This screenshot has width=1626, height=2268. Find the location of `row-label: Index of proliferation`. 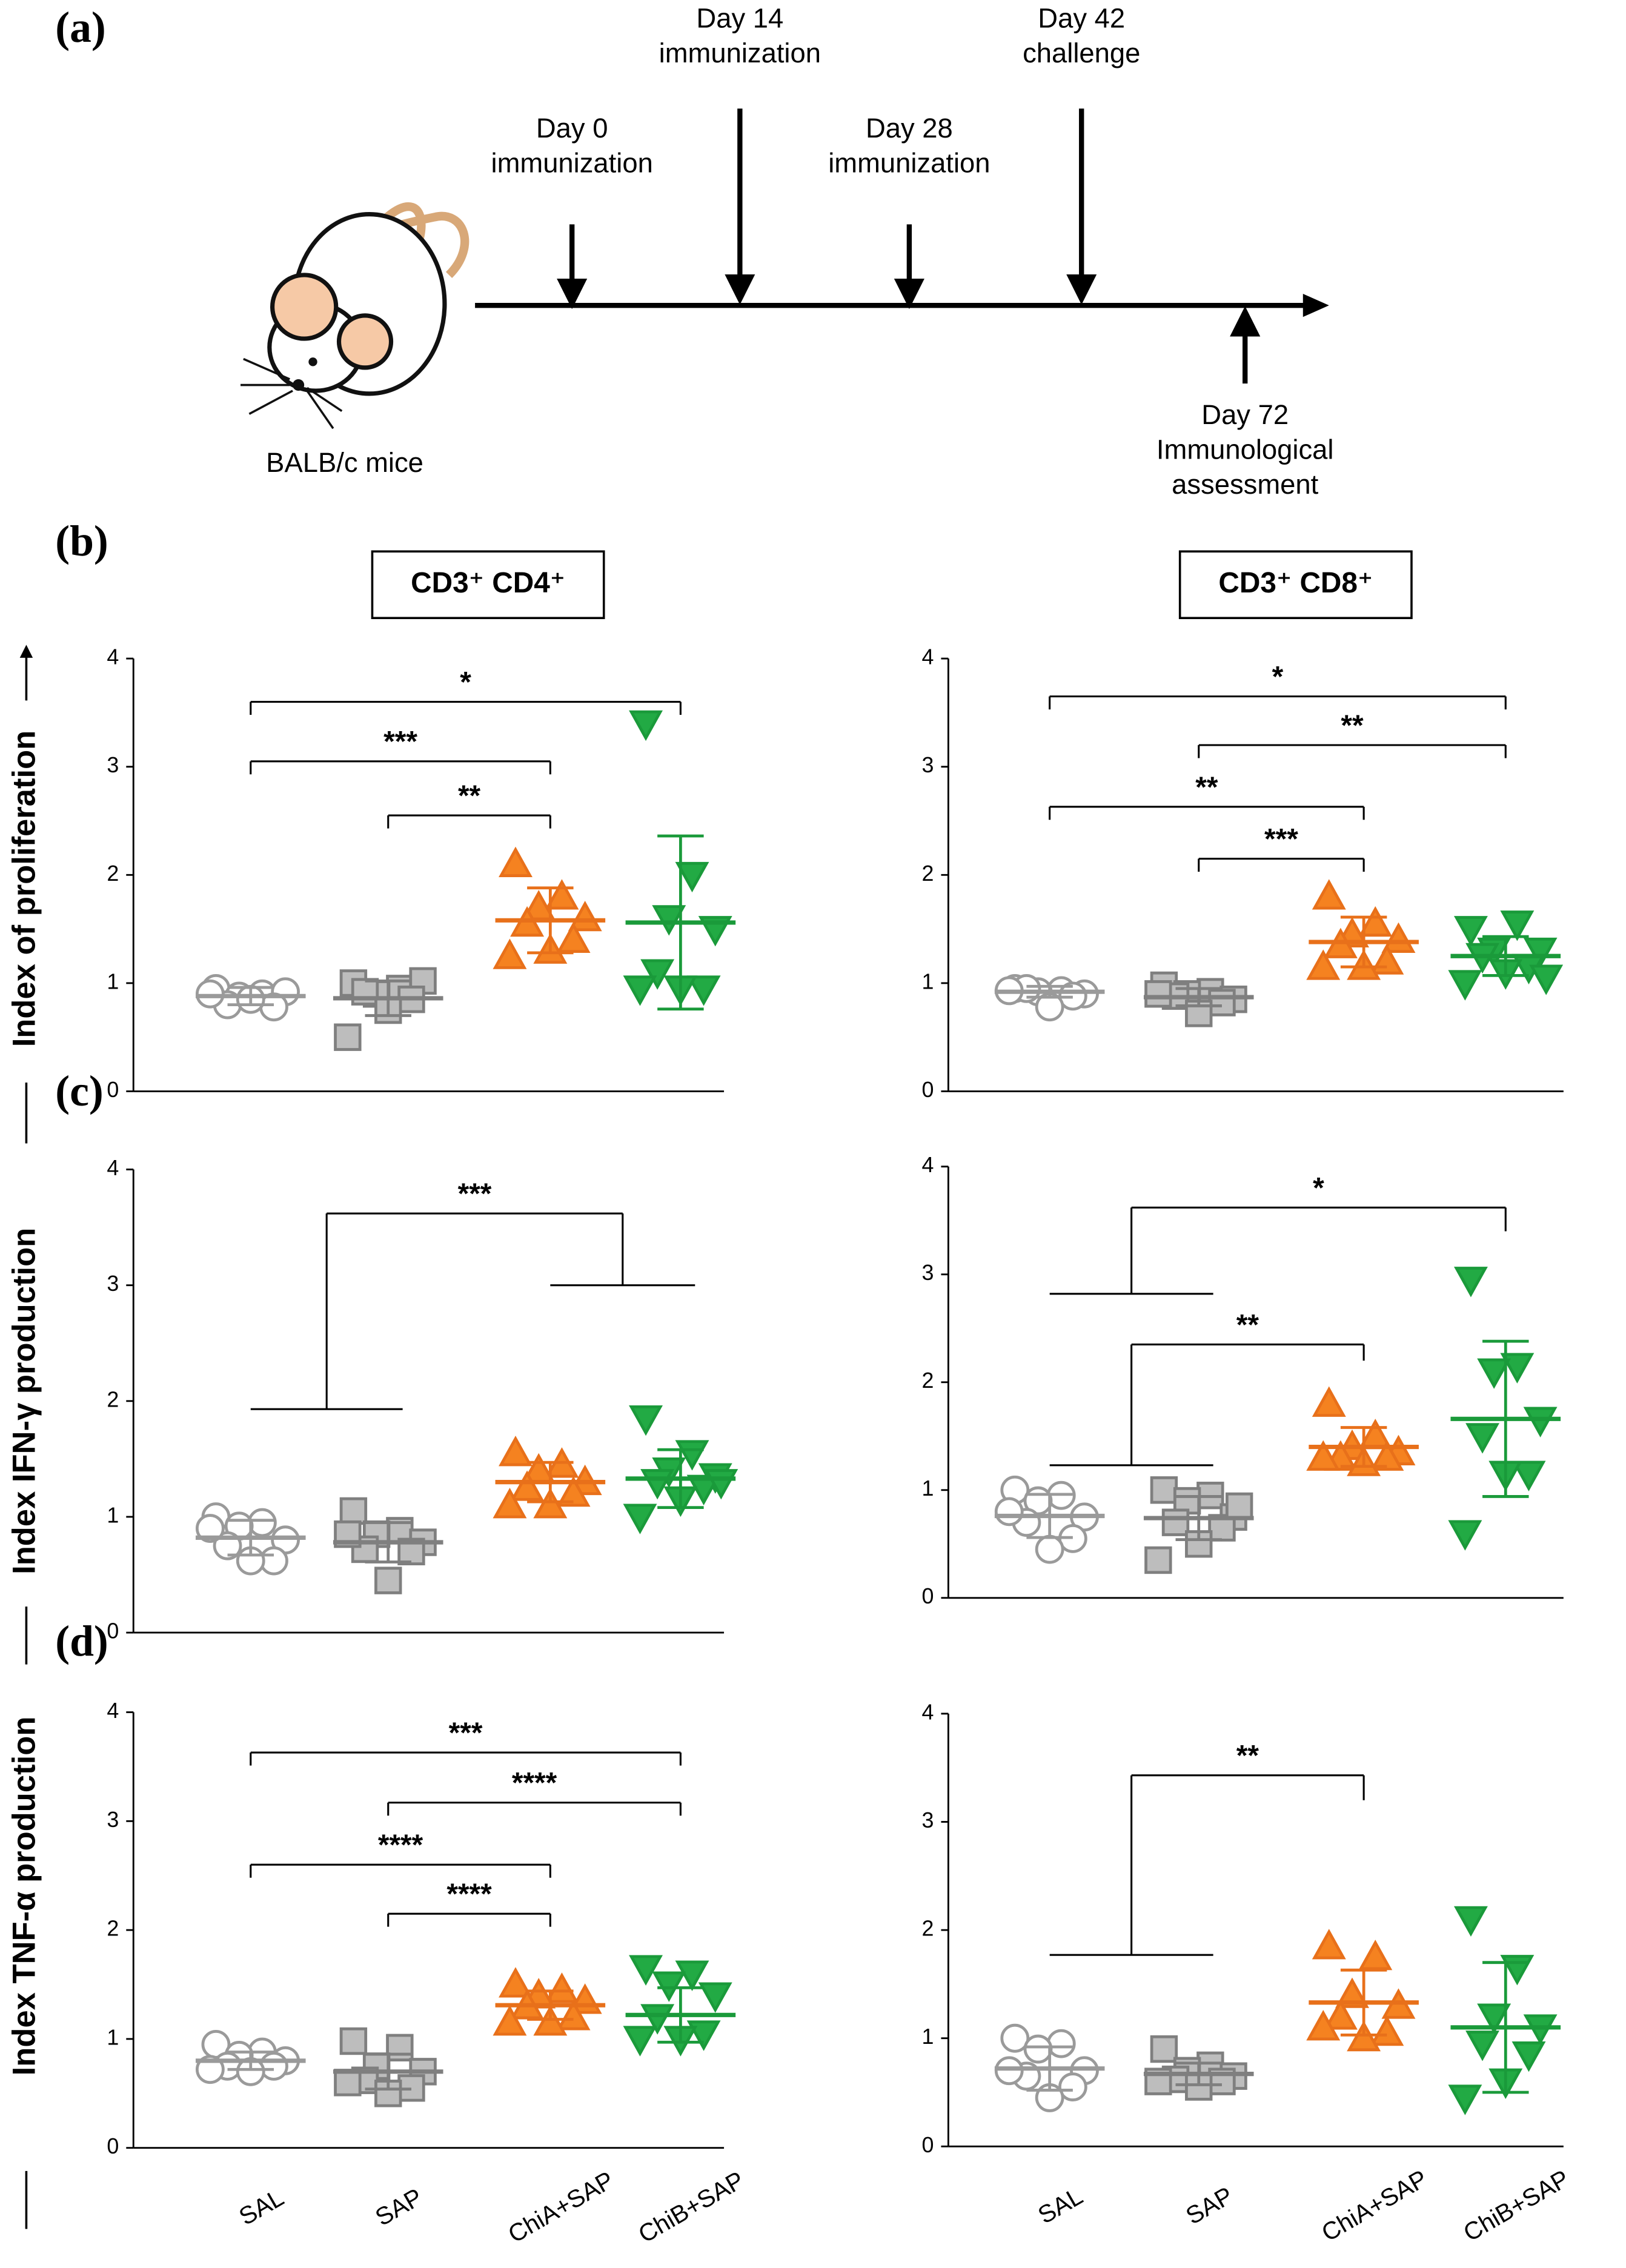

row-label: Index of proliferation is located at coordinates (24, 889).